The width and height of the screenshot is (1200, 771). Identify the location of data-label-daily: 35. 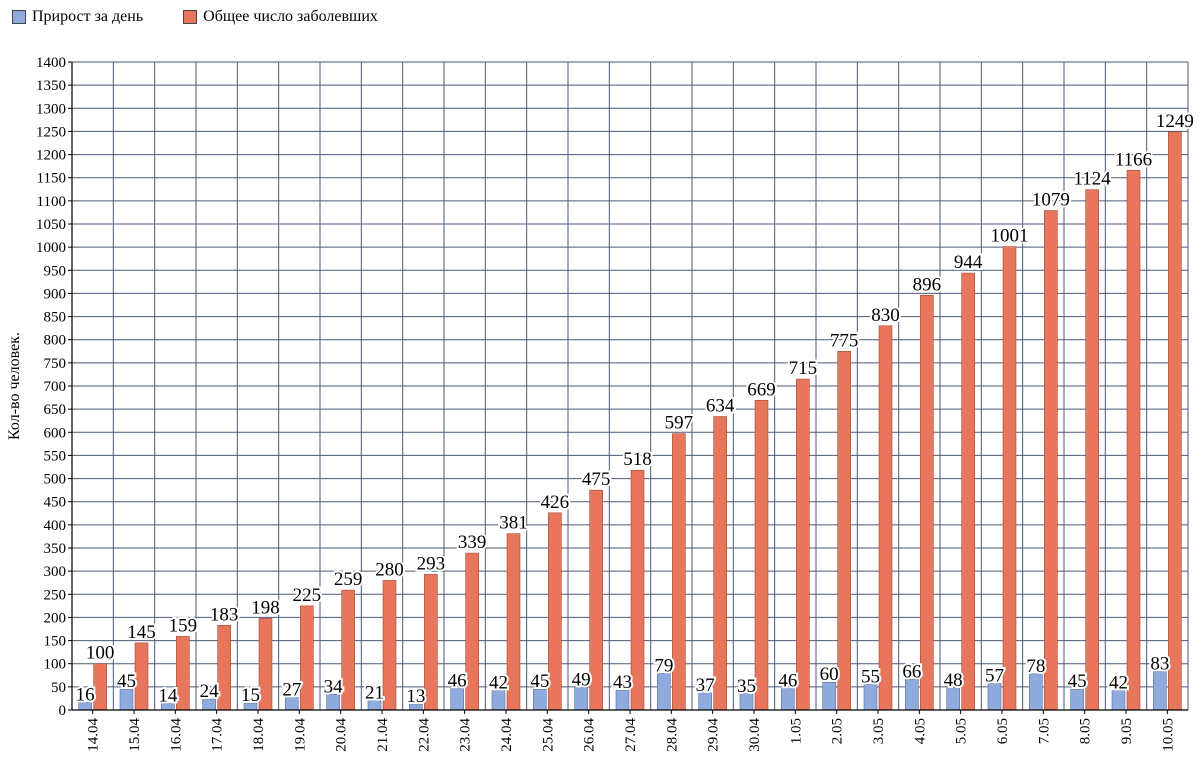
(746, 686).